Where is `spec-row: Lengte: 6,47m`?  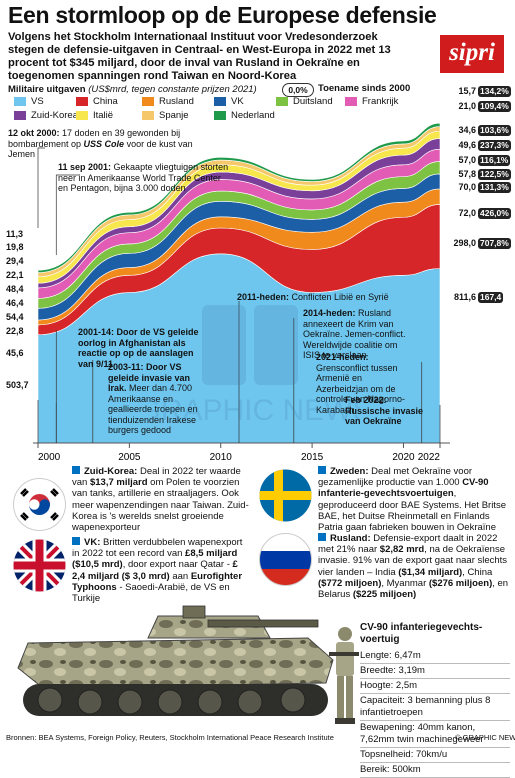
spec-row: Lengte: 6,47m is located at coordinates (435, 656).